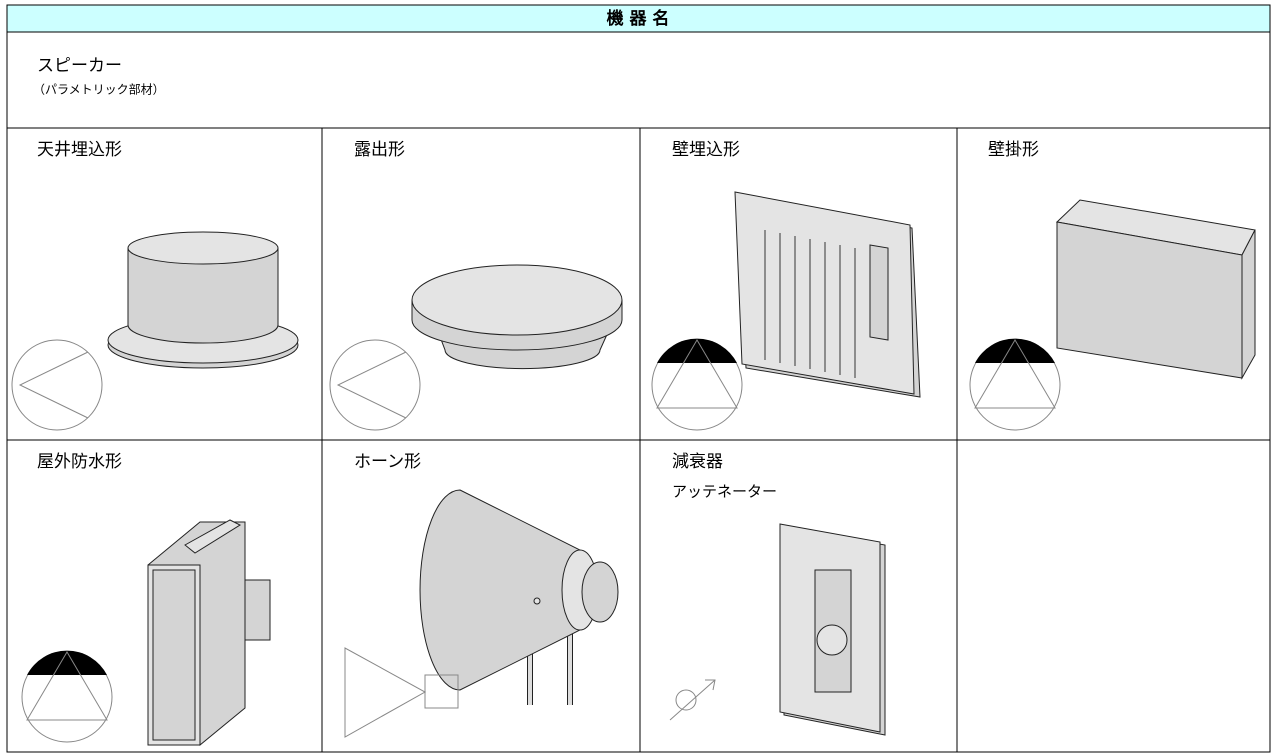 Image resolution: width=1274 pixels, height=755 pixels. I want to click on header-title: 機 器 名, so click(638, 18).